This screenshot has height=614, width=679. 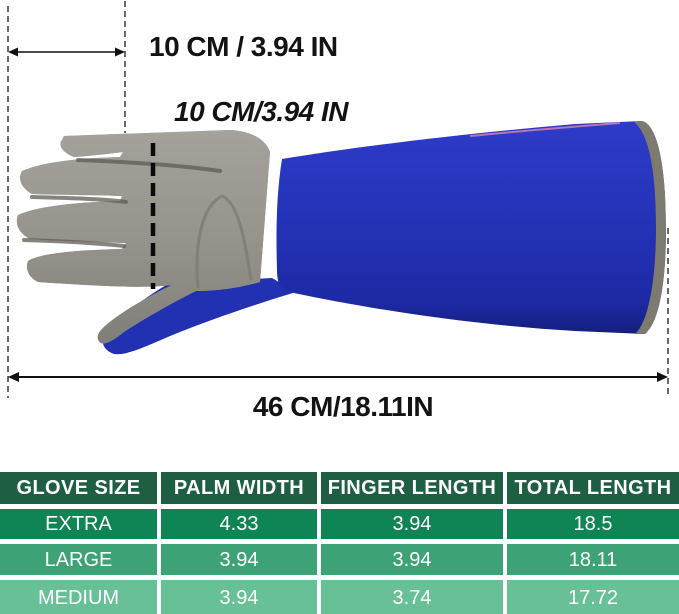 I want to click on size-row-extra: EXTRA 4.33 3.94 18.5, so click(x=339, y=524).